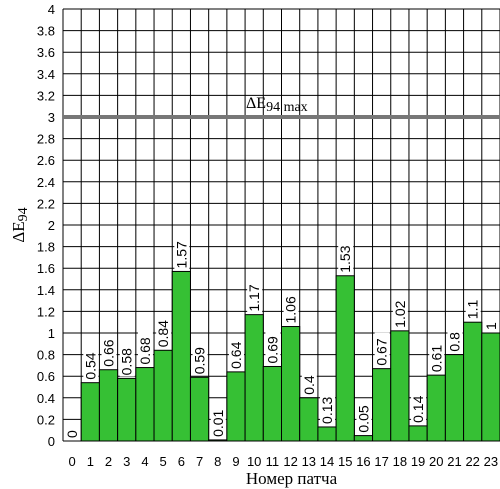  I want to click on x-tick-label: 1, so click(90, 461).